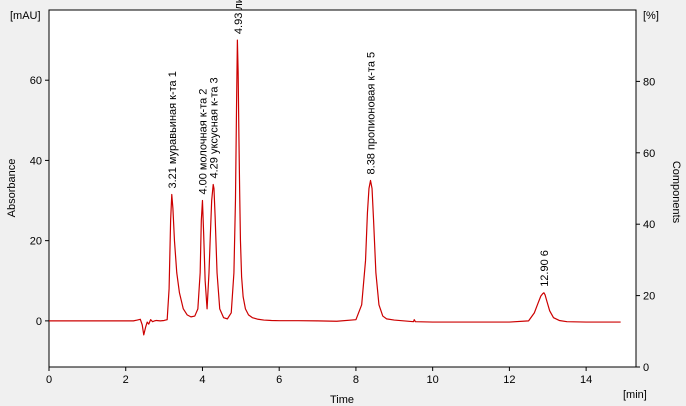 This screenshot has width=686, height=406. Describe the element at coordinates (509, 380) in the screenshot. I see `x-tick-label: 12` at that location.